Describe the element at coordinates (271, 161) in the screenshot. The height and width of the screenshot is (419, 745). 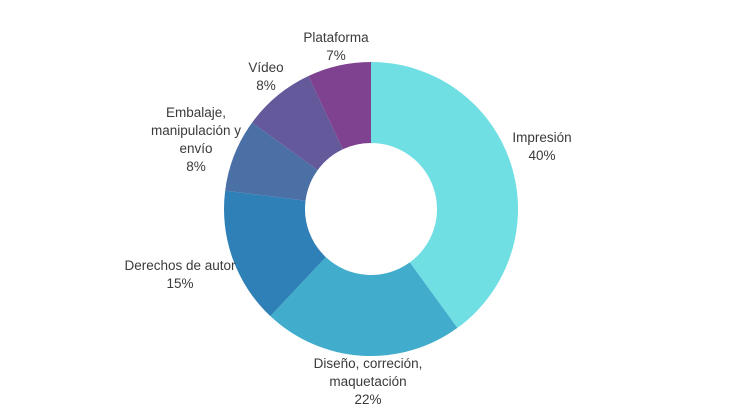
I see `donut-segment-embalaje-manipulacion-y-envio` at that location.